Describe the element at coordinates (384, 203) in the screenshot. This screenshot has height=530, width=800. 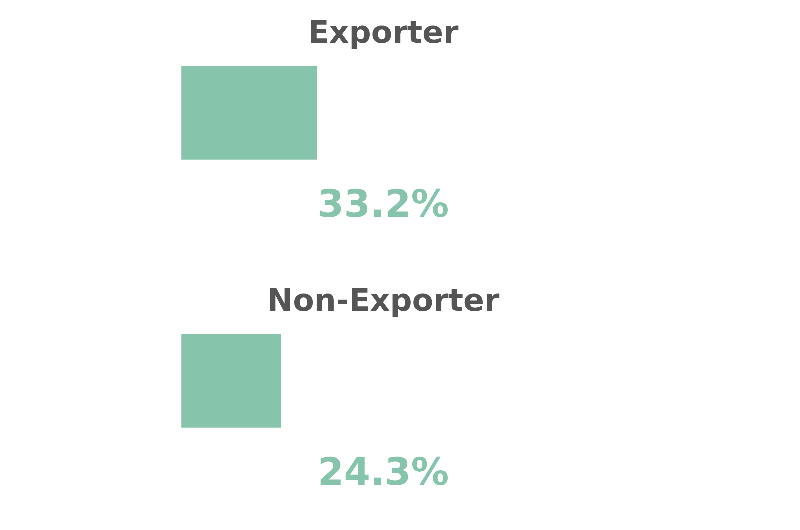
I see `data-label: 33.2%` at that location.